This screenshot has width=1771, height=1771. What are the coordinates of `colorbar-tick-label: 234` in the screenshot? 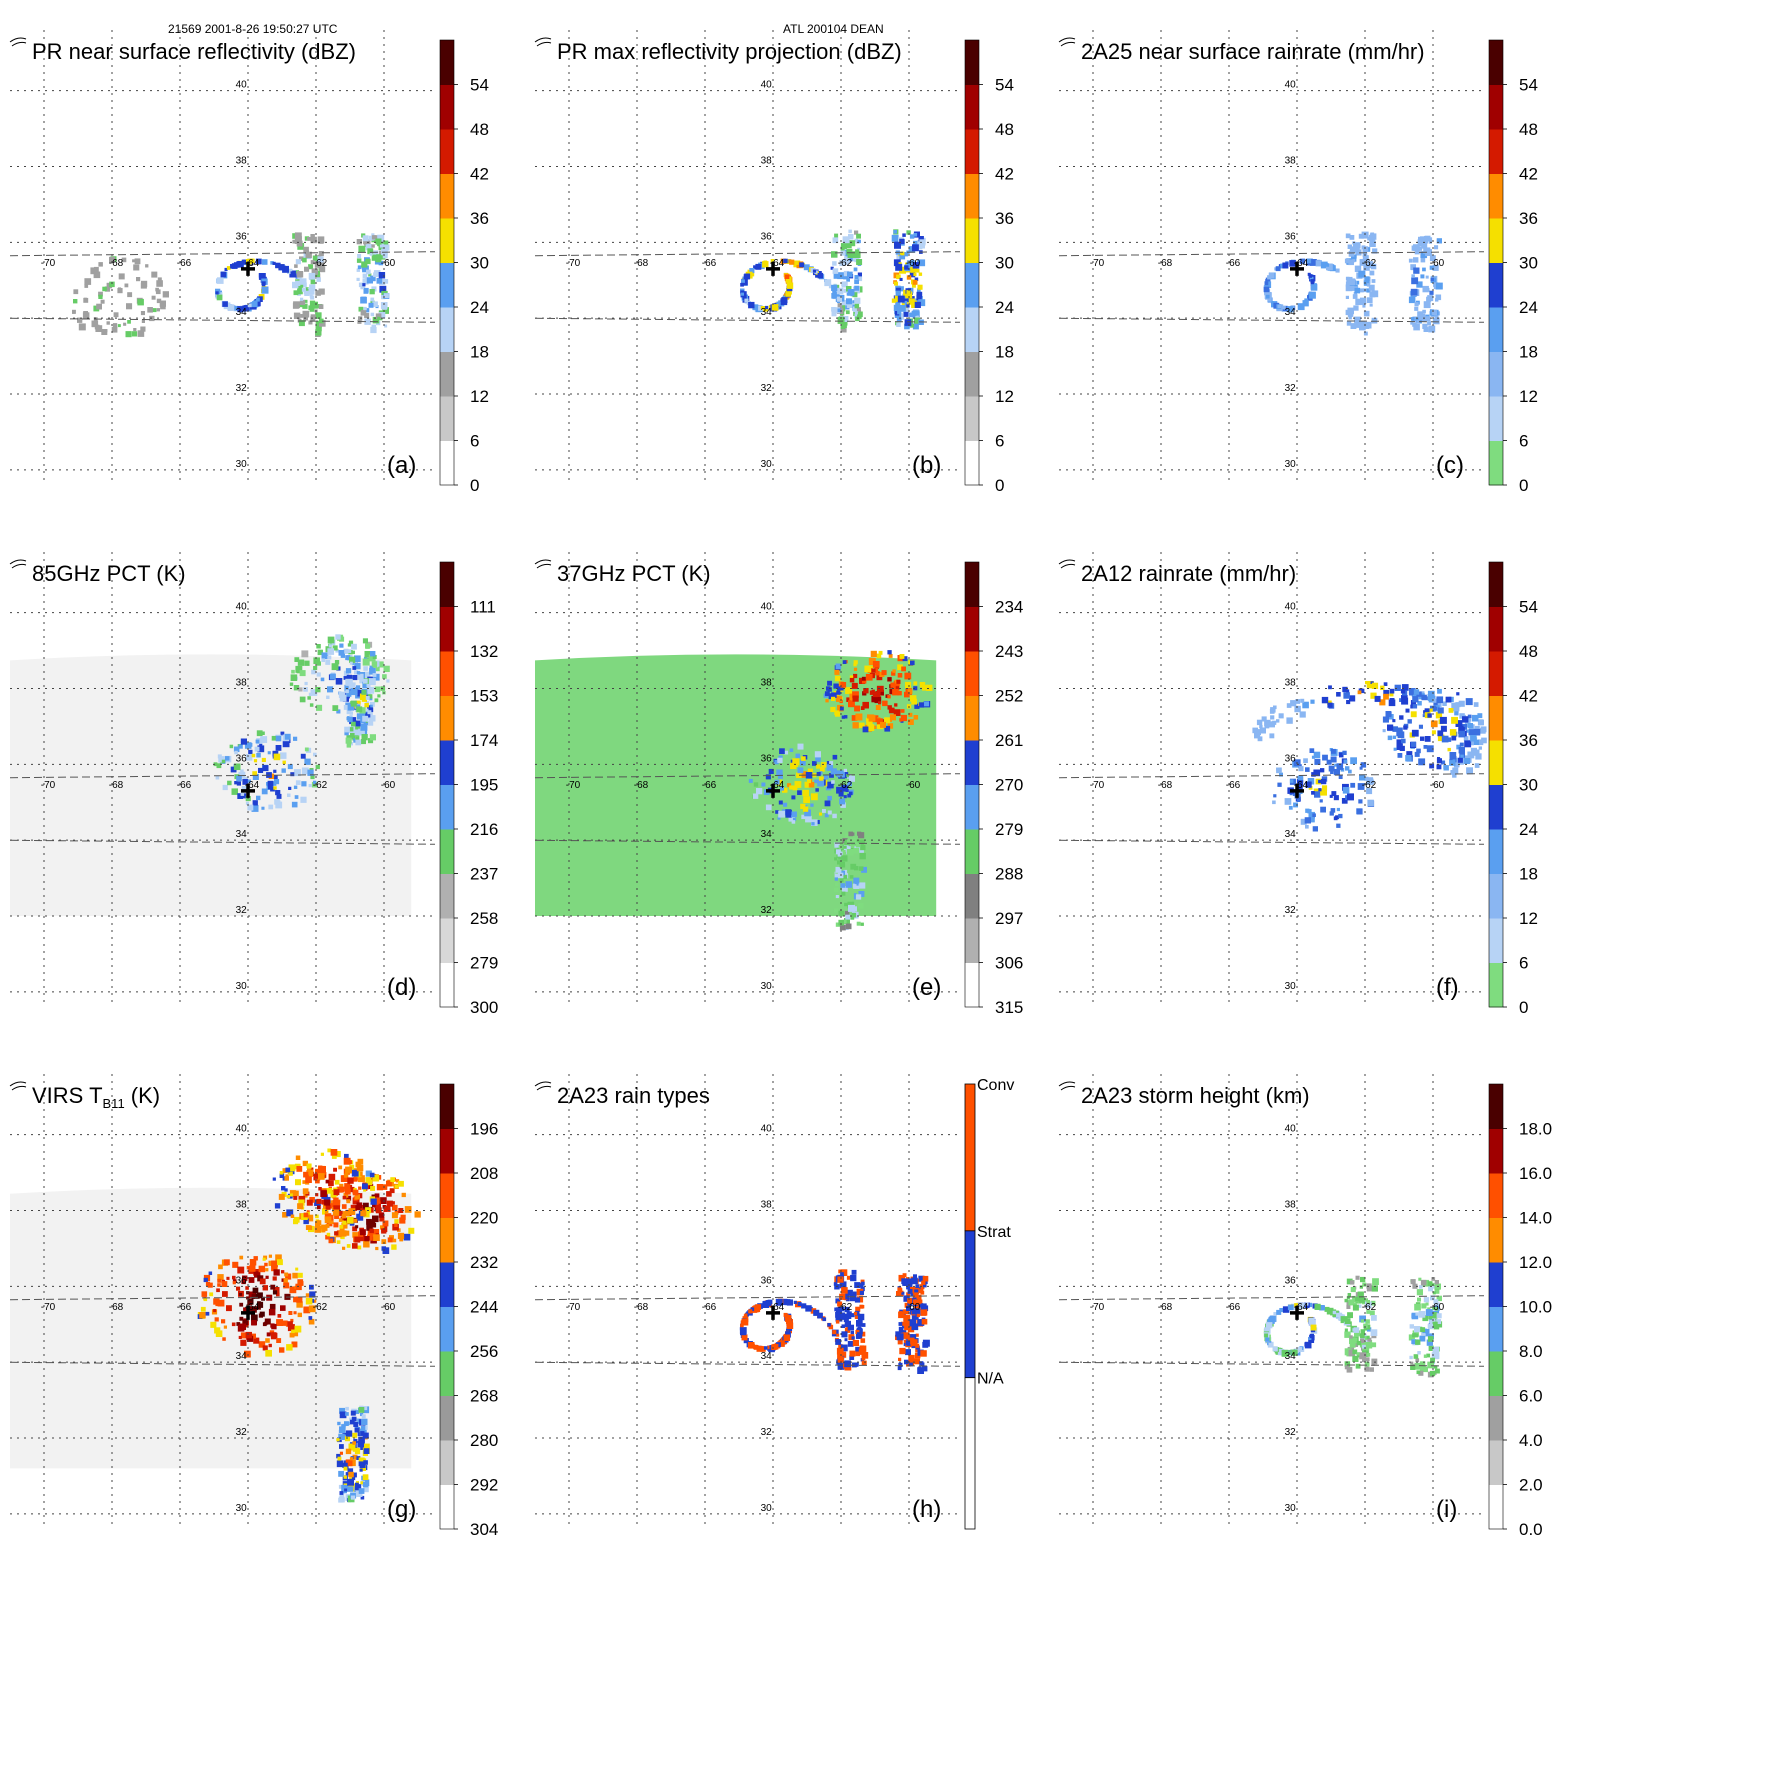 It's located at (1009, 607).